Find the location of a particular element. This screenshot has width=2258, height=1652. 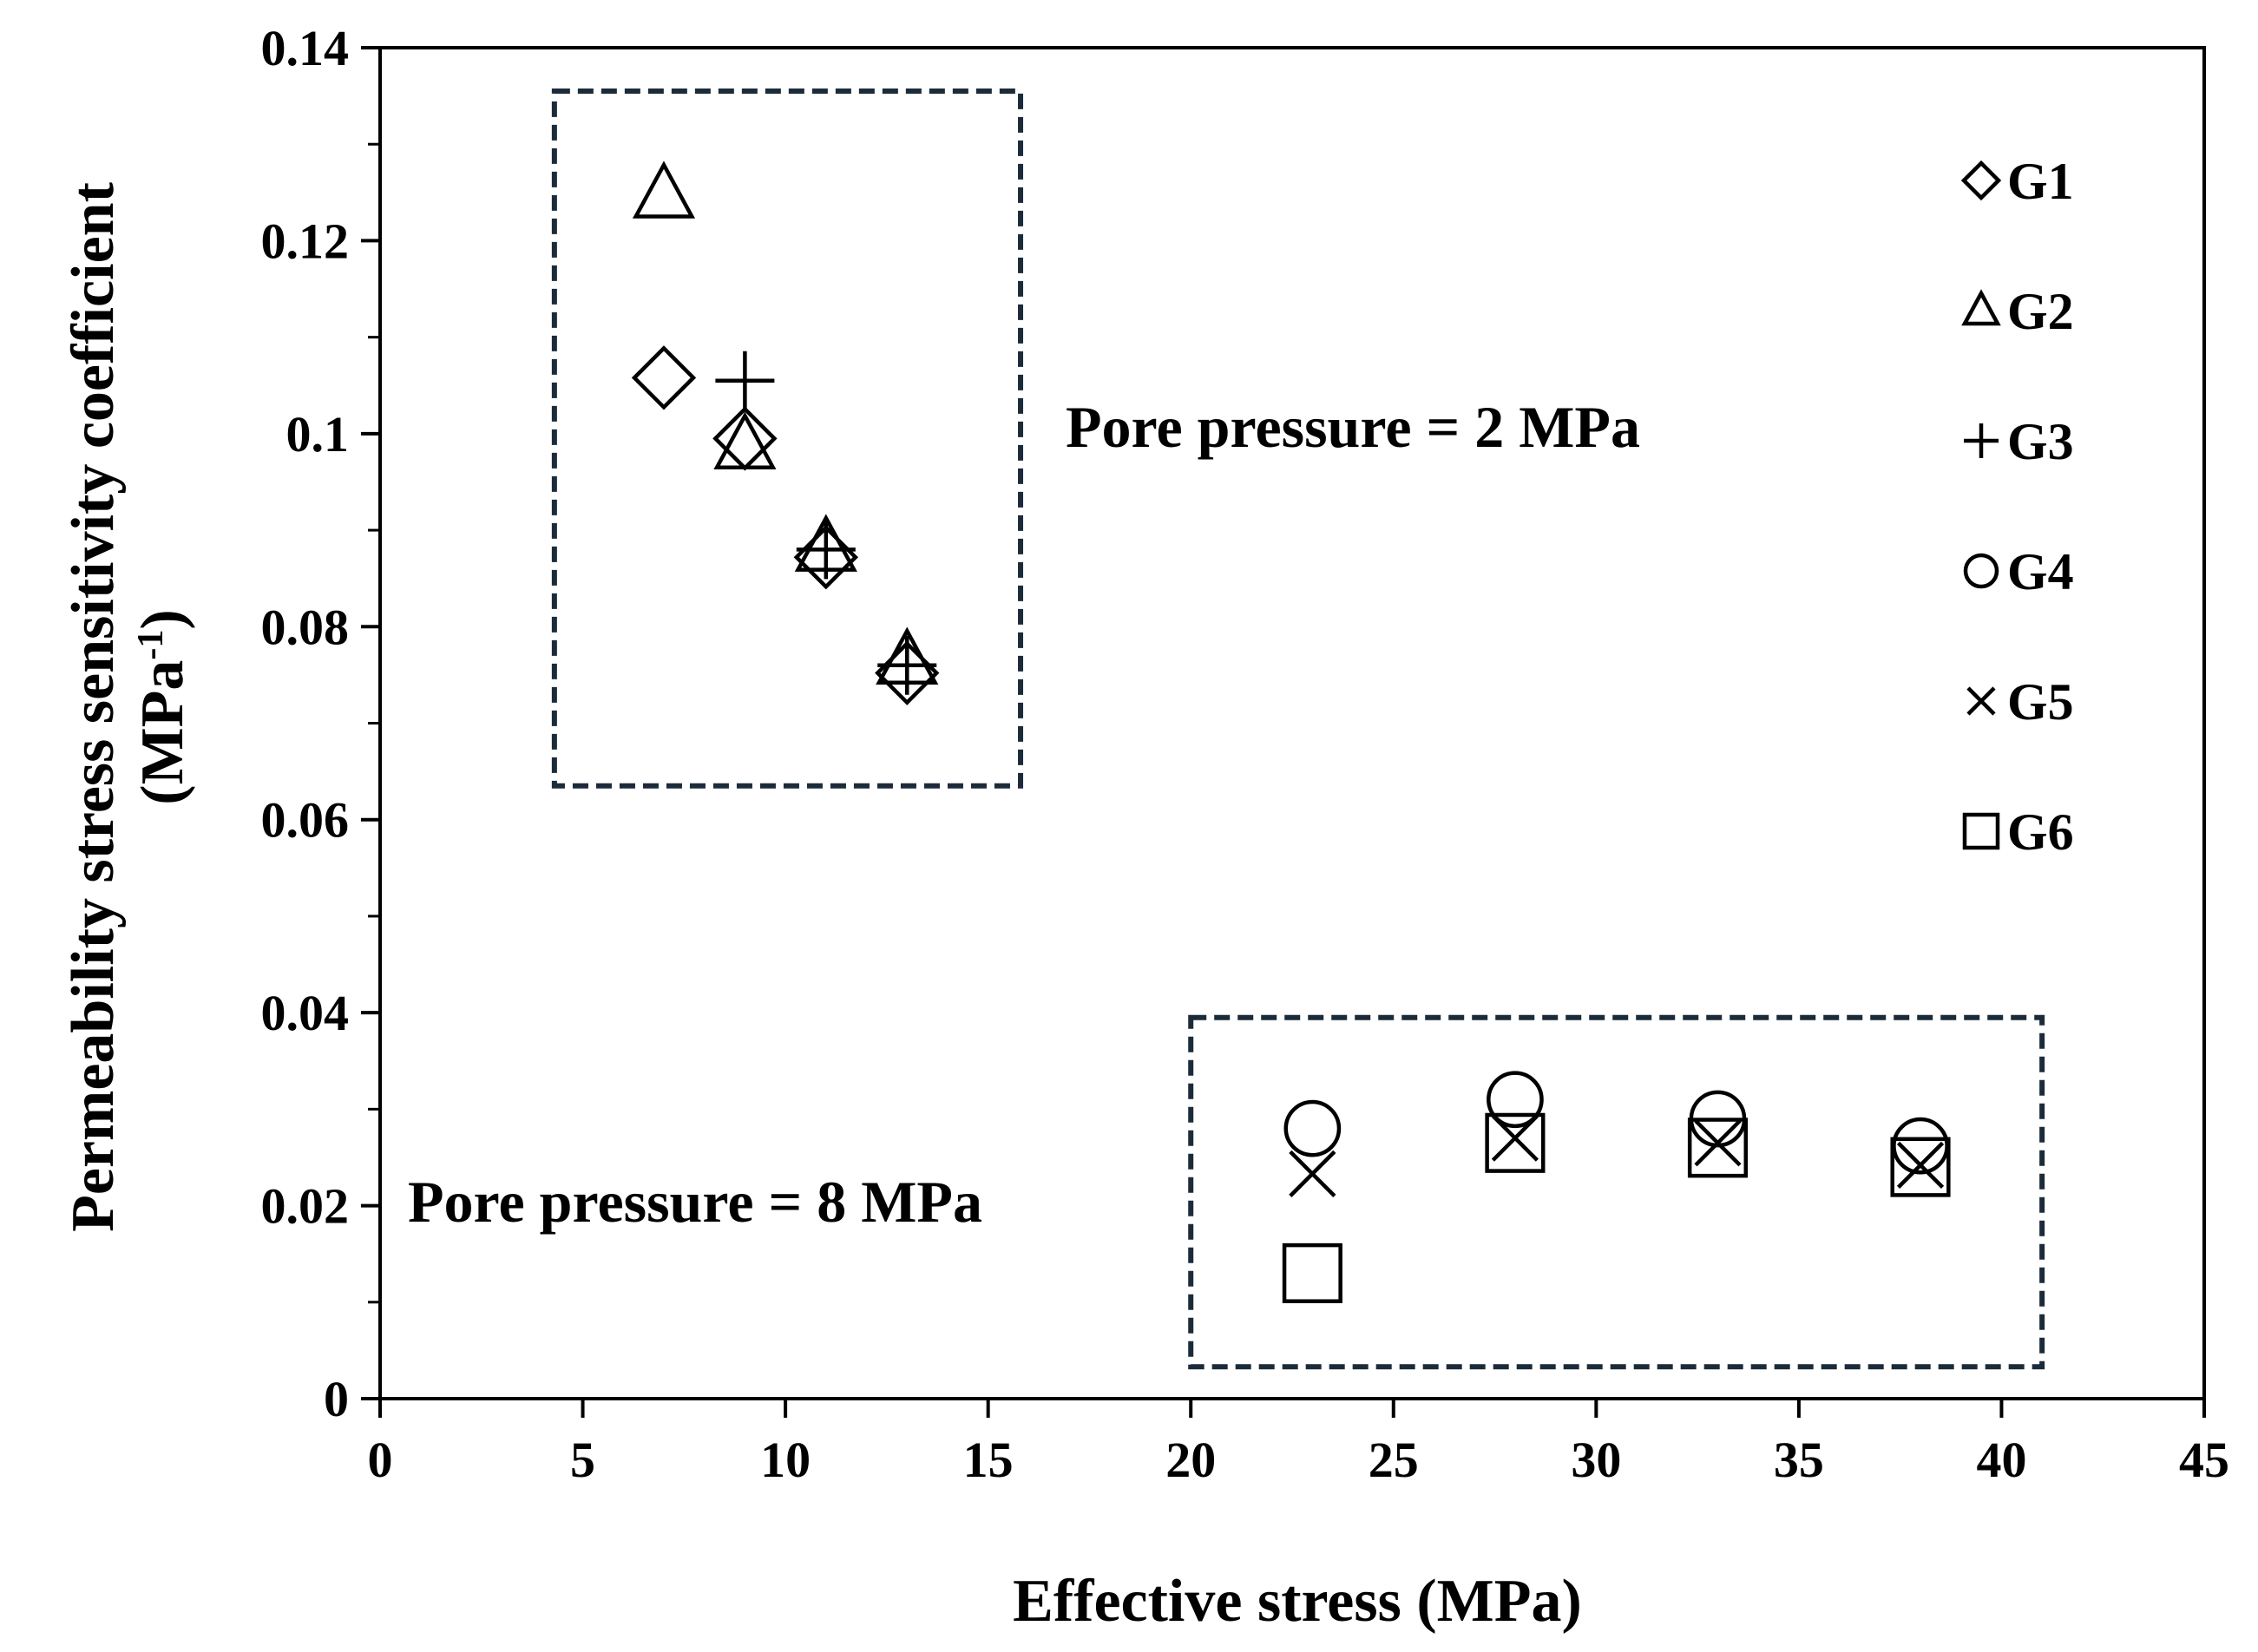

legend-item-G6: G6 is located at coordinates (2018, 832).